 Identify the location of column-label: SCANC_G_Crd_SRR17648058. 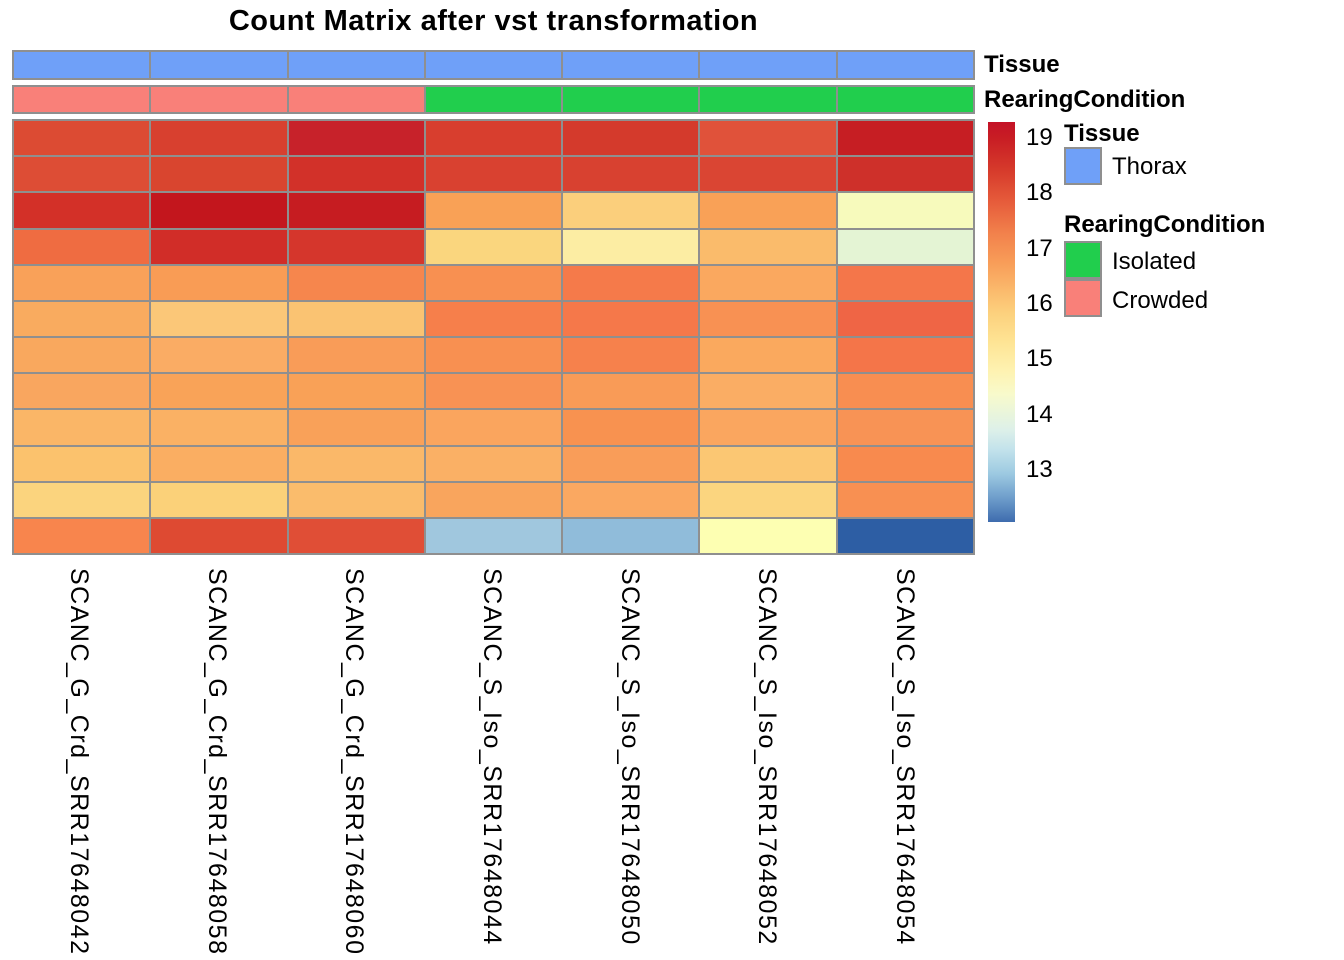
(216, 762).